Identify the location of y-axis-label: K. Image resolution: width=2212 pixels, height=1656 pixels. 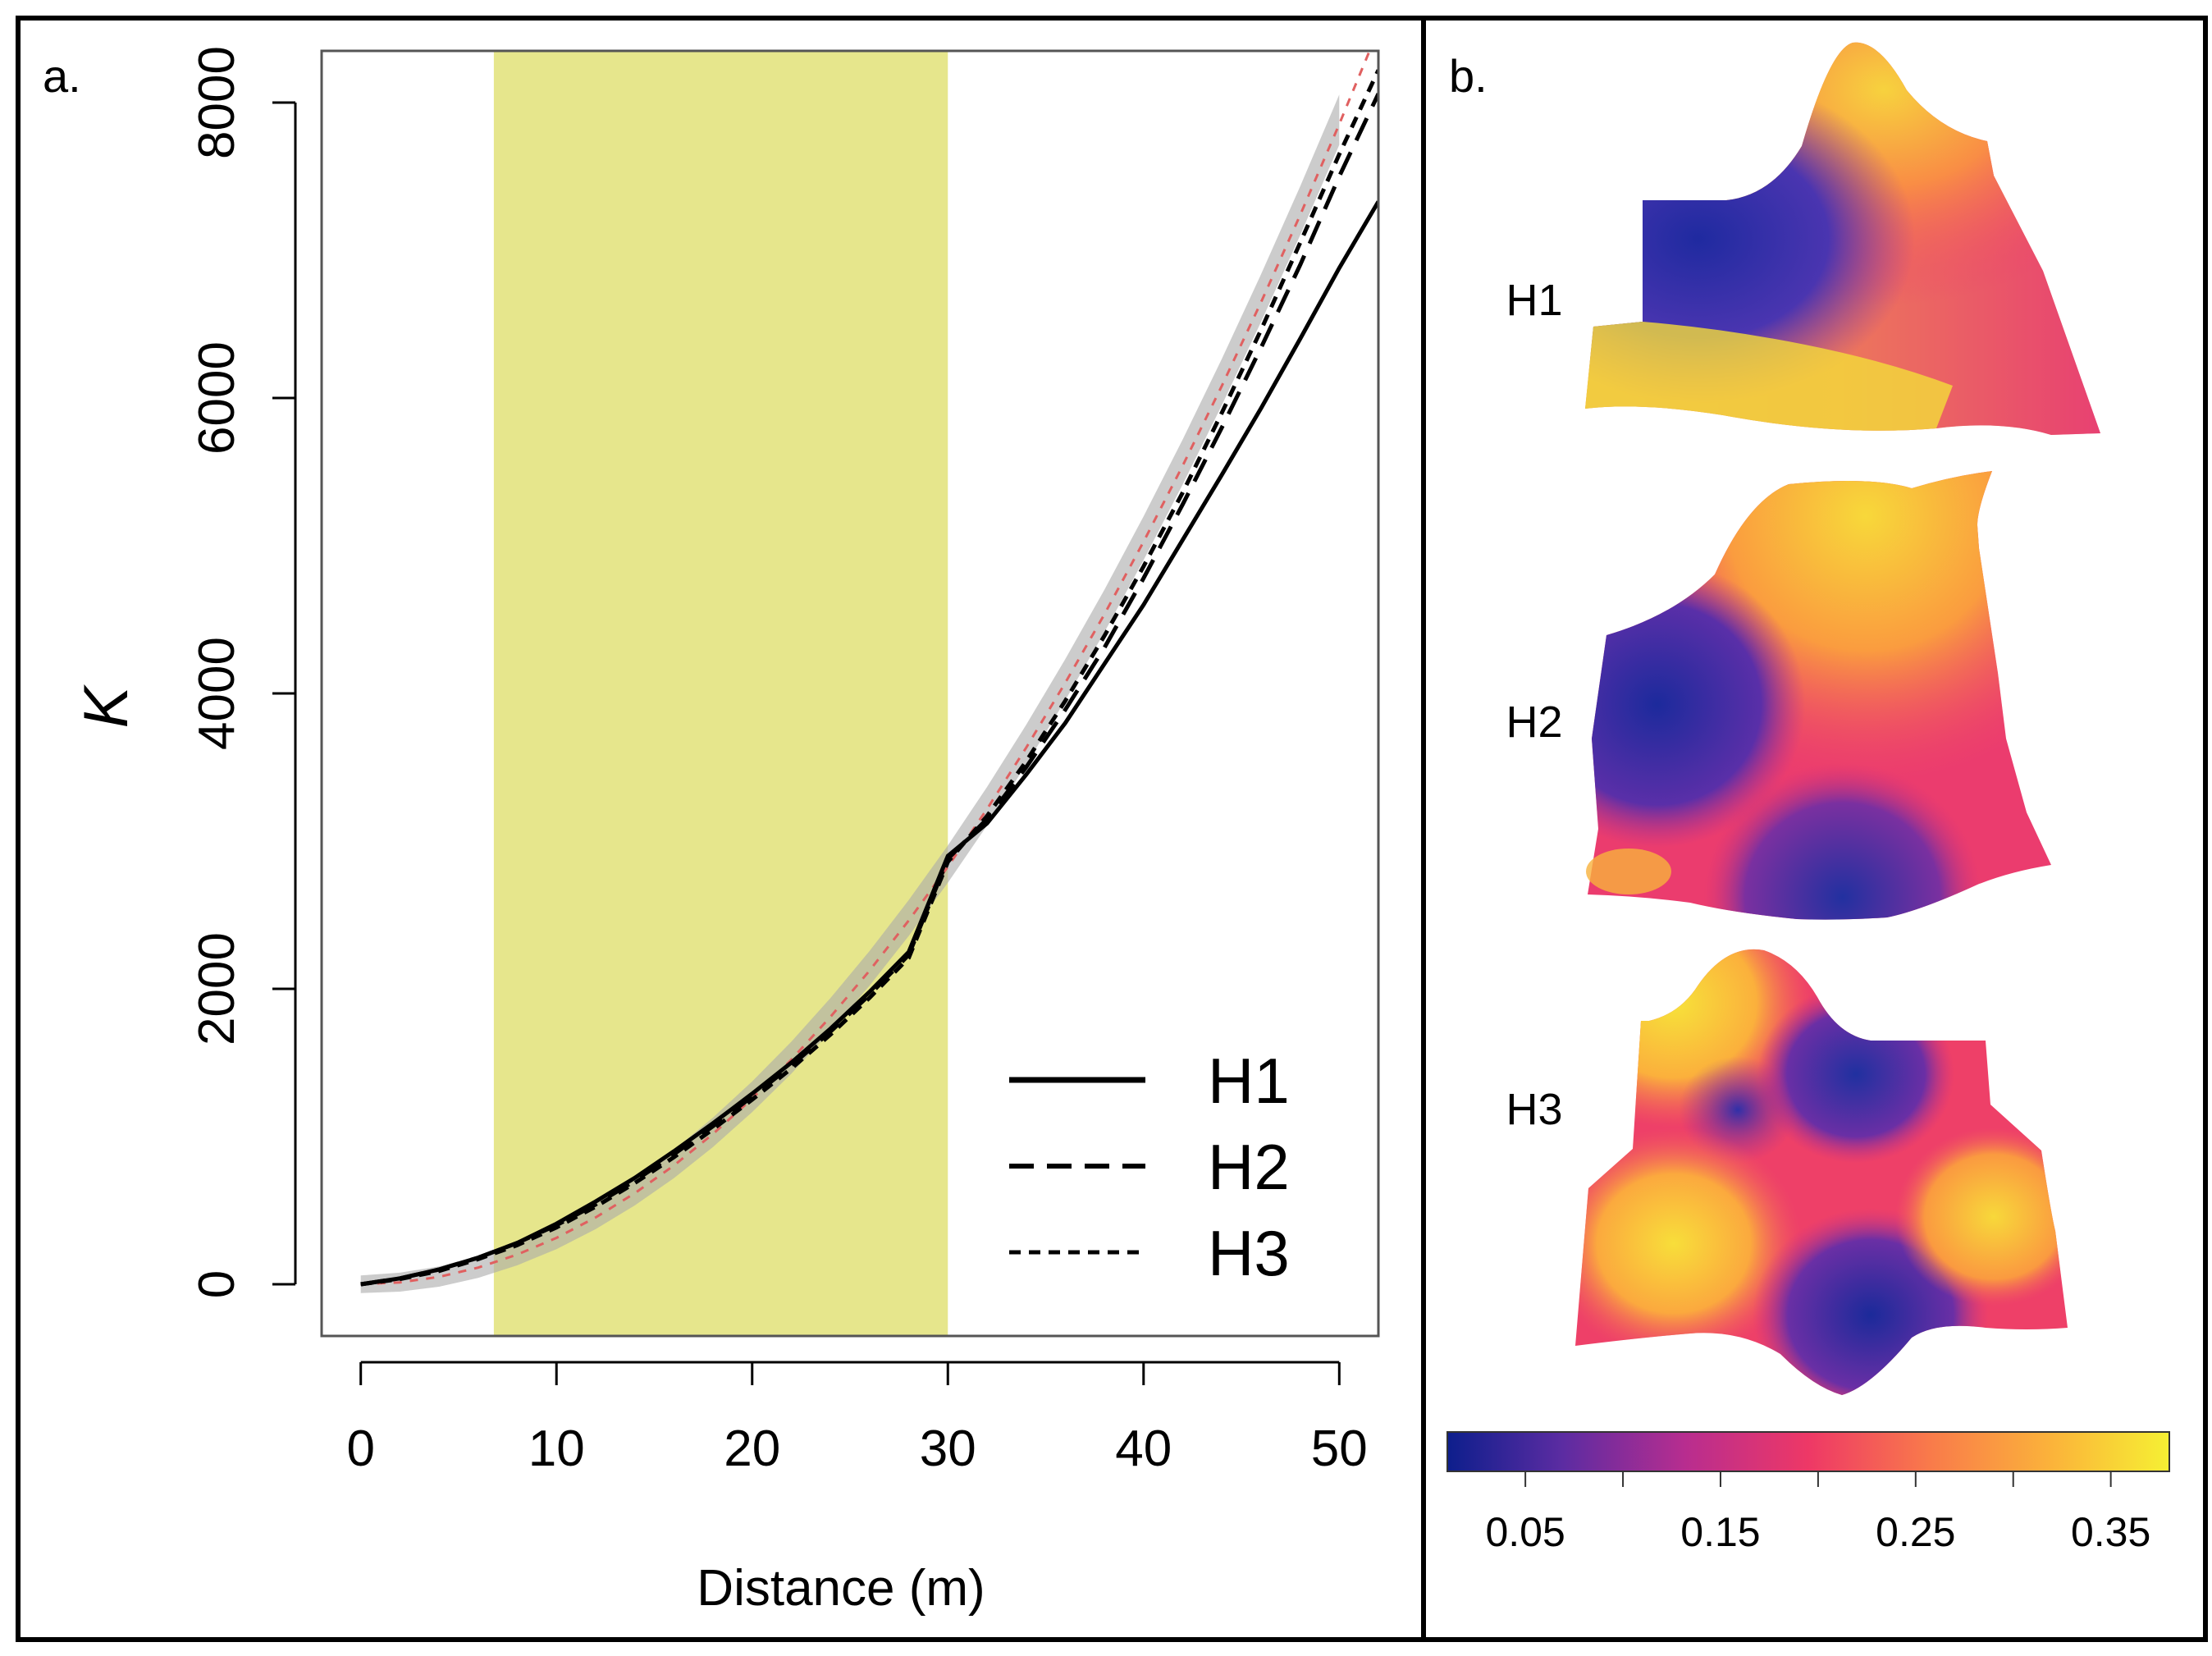
(106, 706).